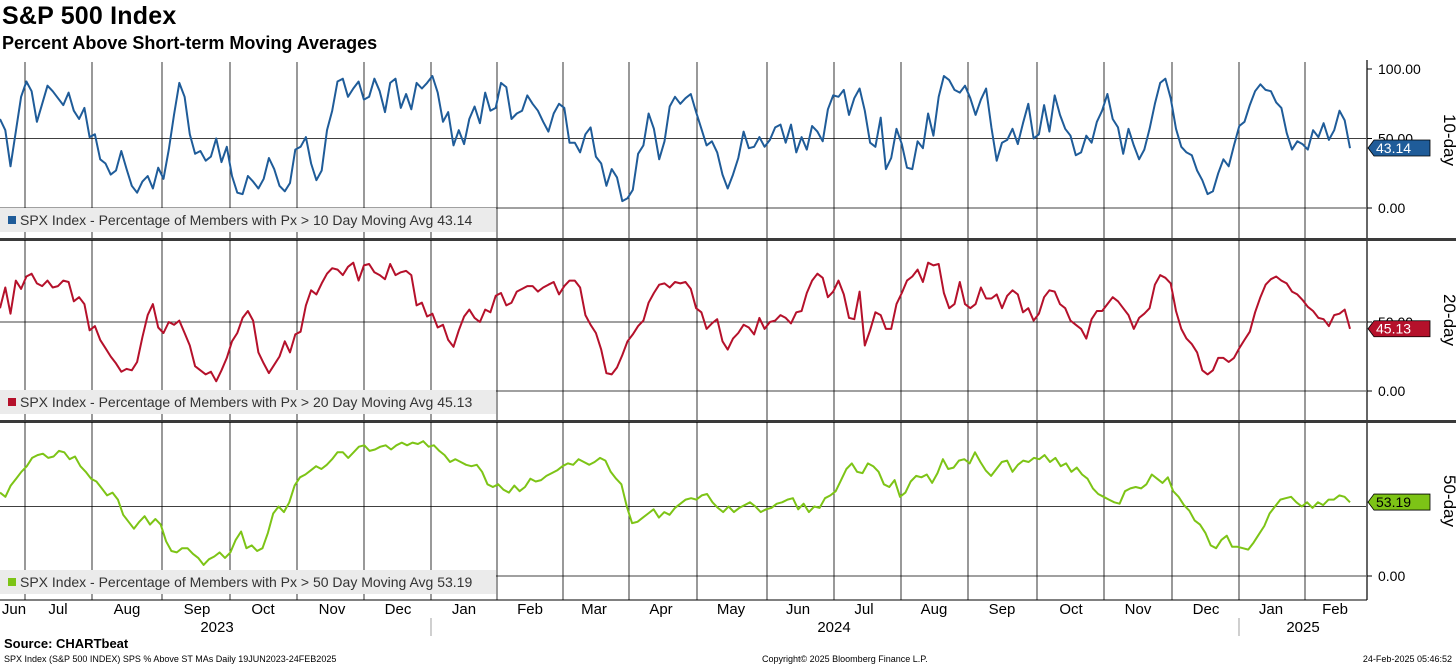 Image resolution: width=1456 pixels, height=665 pixels. I want to click on x-tick-label: May, so click(731, 609).